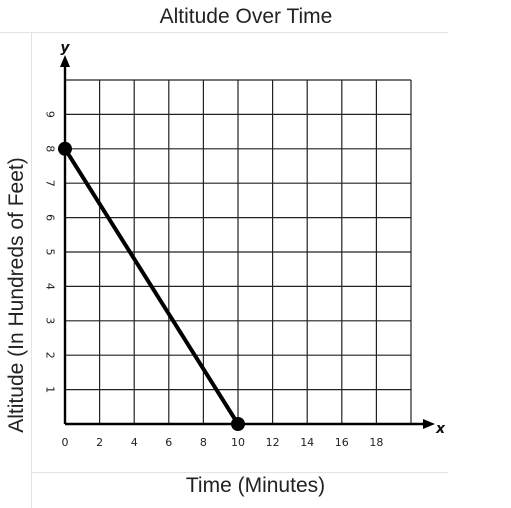 The height and width of the screenshot is (508, 511). What do you see at coordinates (65, 48) in the screenshot?
I see `y-axis-letter: y` at bounding box center [65, 48].